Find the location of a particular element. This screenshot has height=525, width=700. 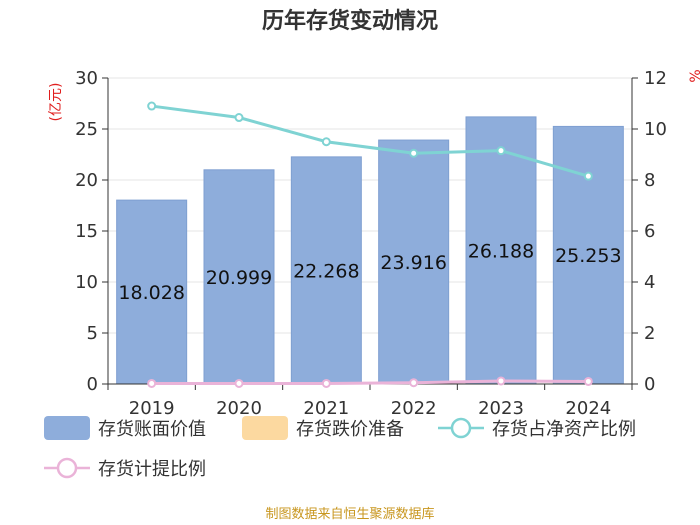

legend-label: 存货跌价准备 is located at coordinates (350, 429).